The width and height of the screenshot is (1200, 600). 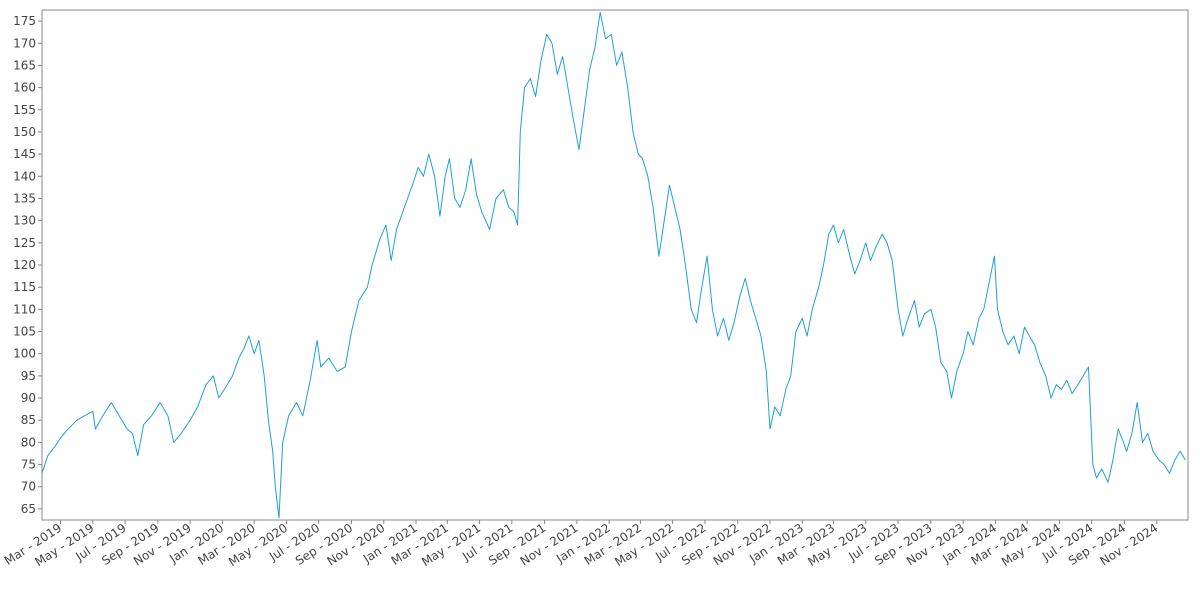 What do you see at coordinates (28, 465) in the screenshot?
I see `y-tick-label: 75` at bounding box center [28, 465].